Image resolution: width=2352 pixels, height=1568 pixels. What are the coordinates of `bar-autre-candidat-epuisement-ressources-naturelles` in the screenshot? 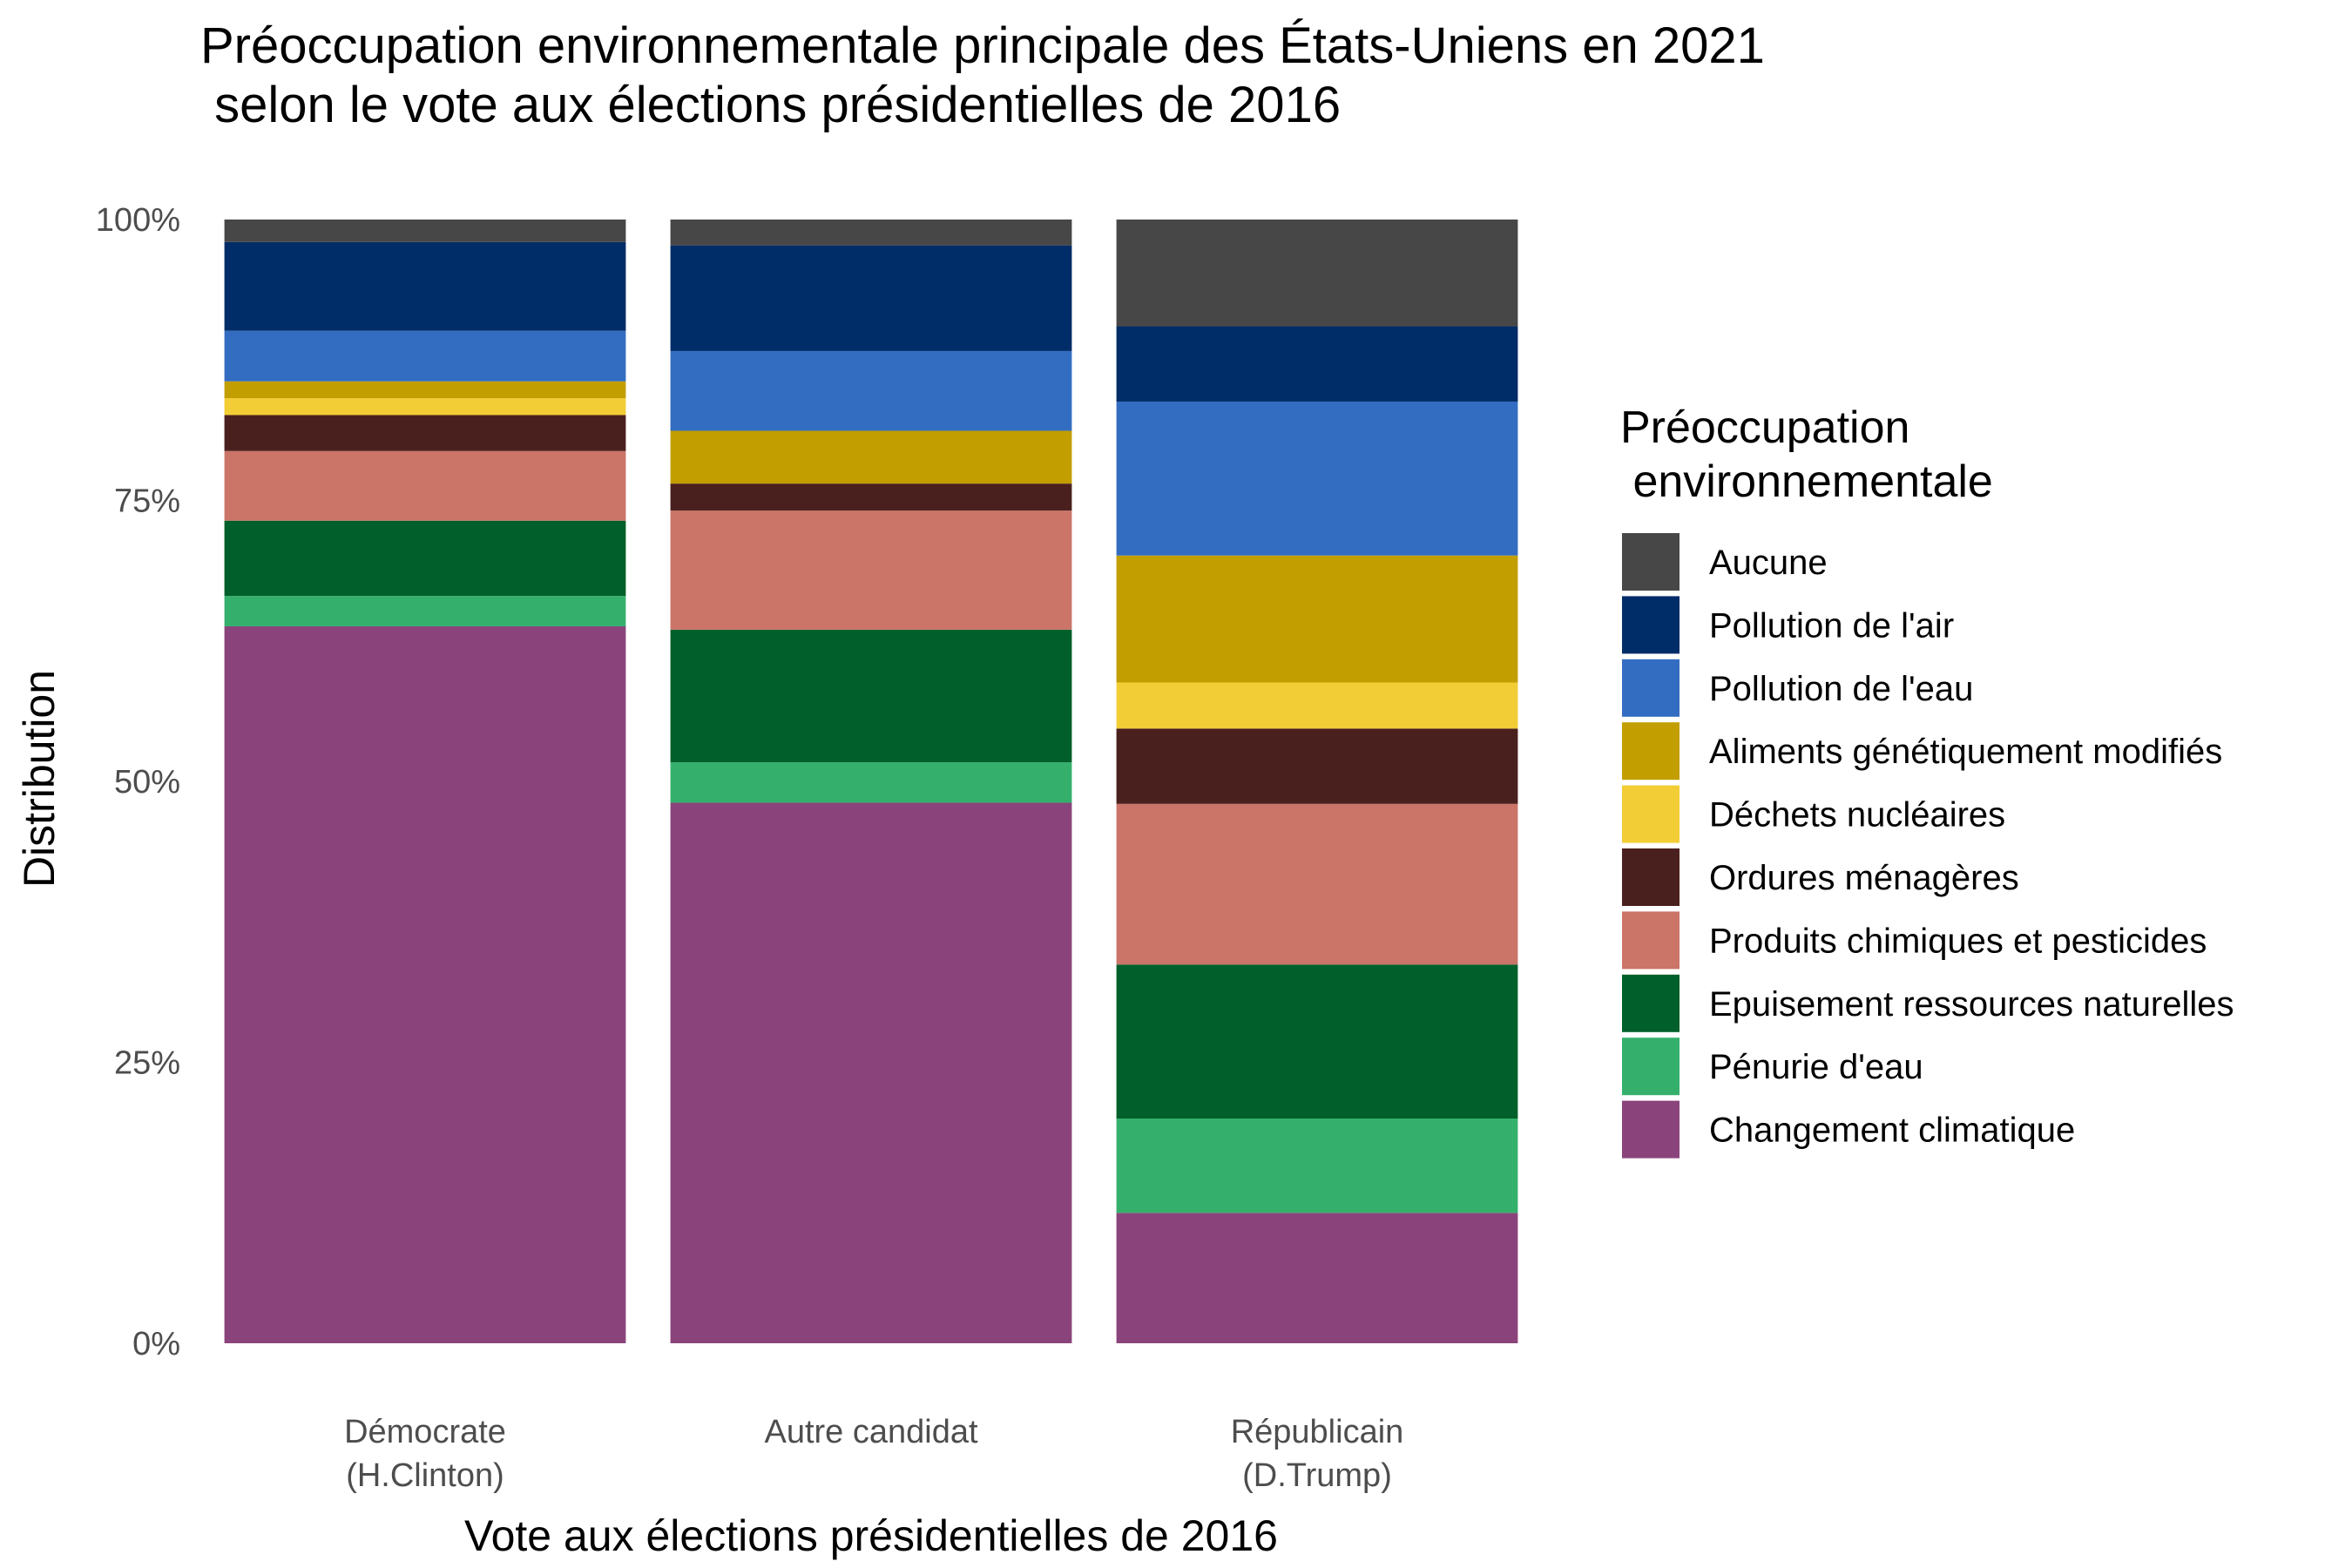 It's located at (871, 696).